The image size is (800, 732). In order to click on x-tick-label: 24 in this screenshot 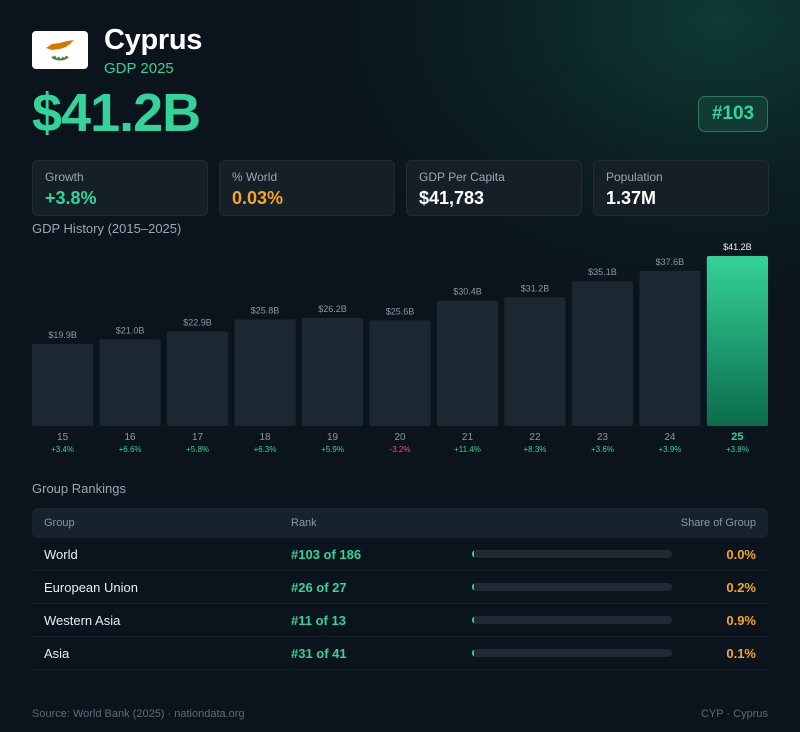, I will do `click(670, 437)`.